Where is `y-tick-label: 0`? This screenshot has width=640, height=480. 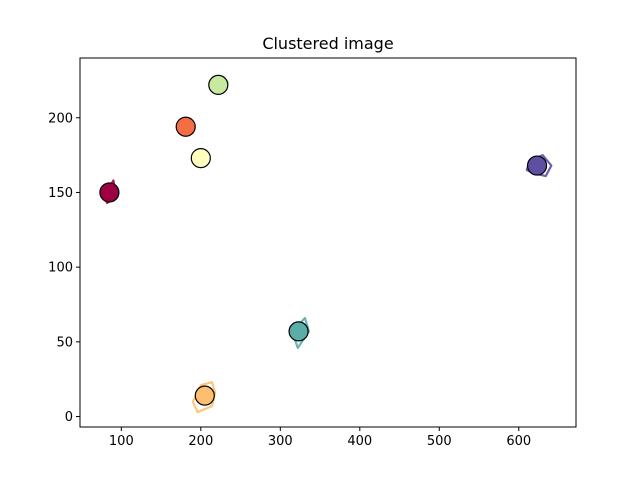 y-tick-label: 0 is located at coordinates (69, 417).